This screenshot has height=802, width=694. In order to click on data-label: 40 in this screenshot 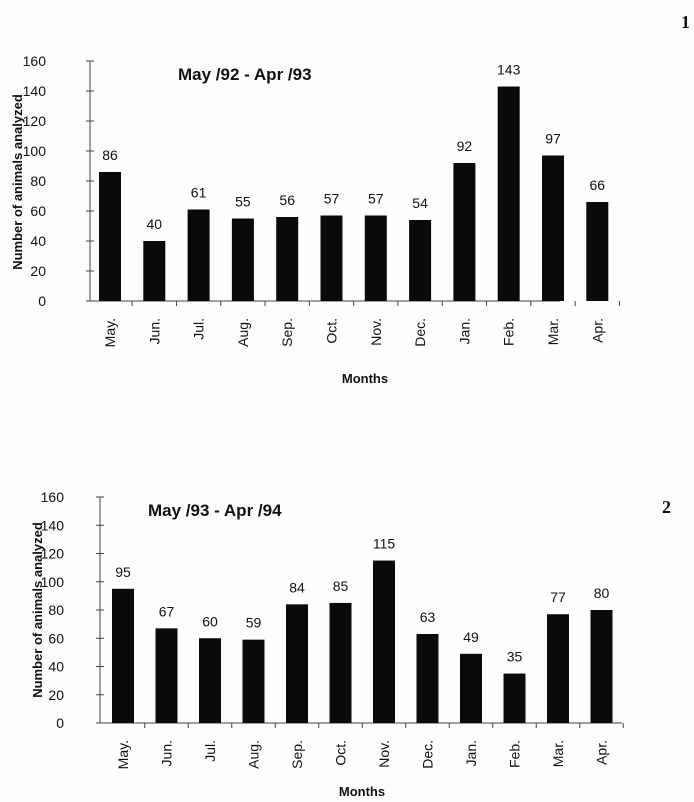, I will do `click(155, 224)`.